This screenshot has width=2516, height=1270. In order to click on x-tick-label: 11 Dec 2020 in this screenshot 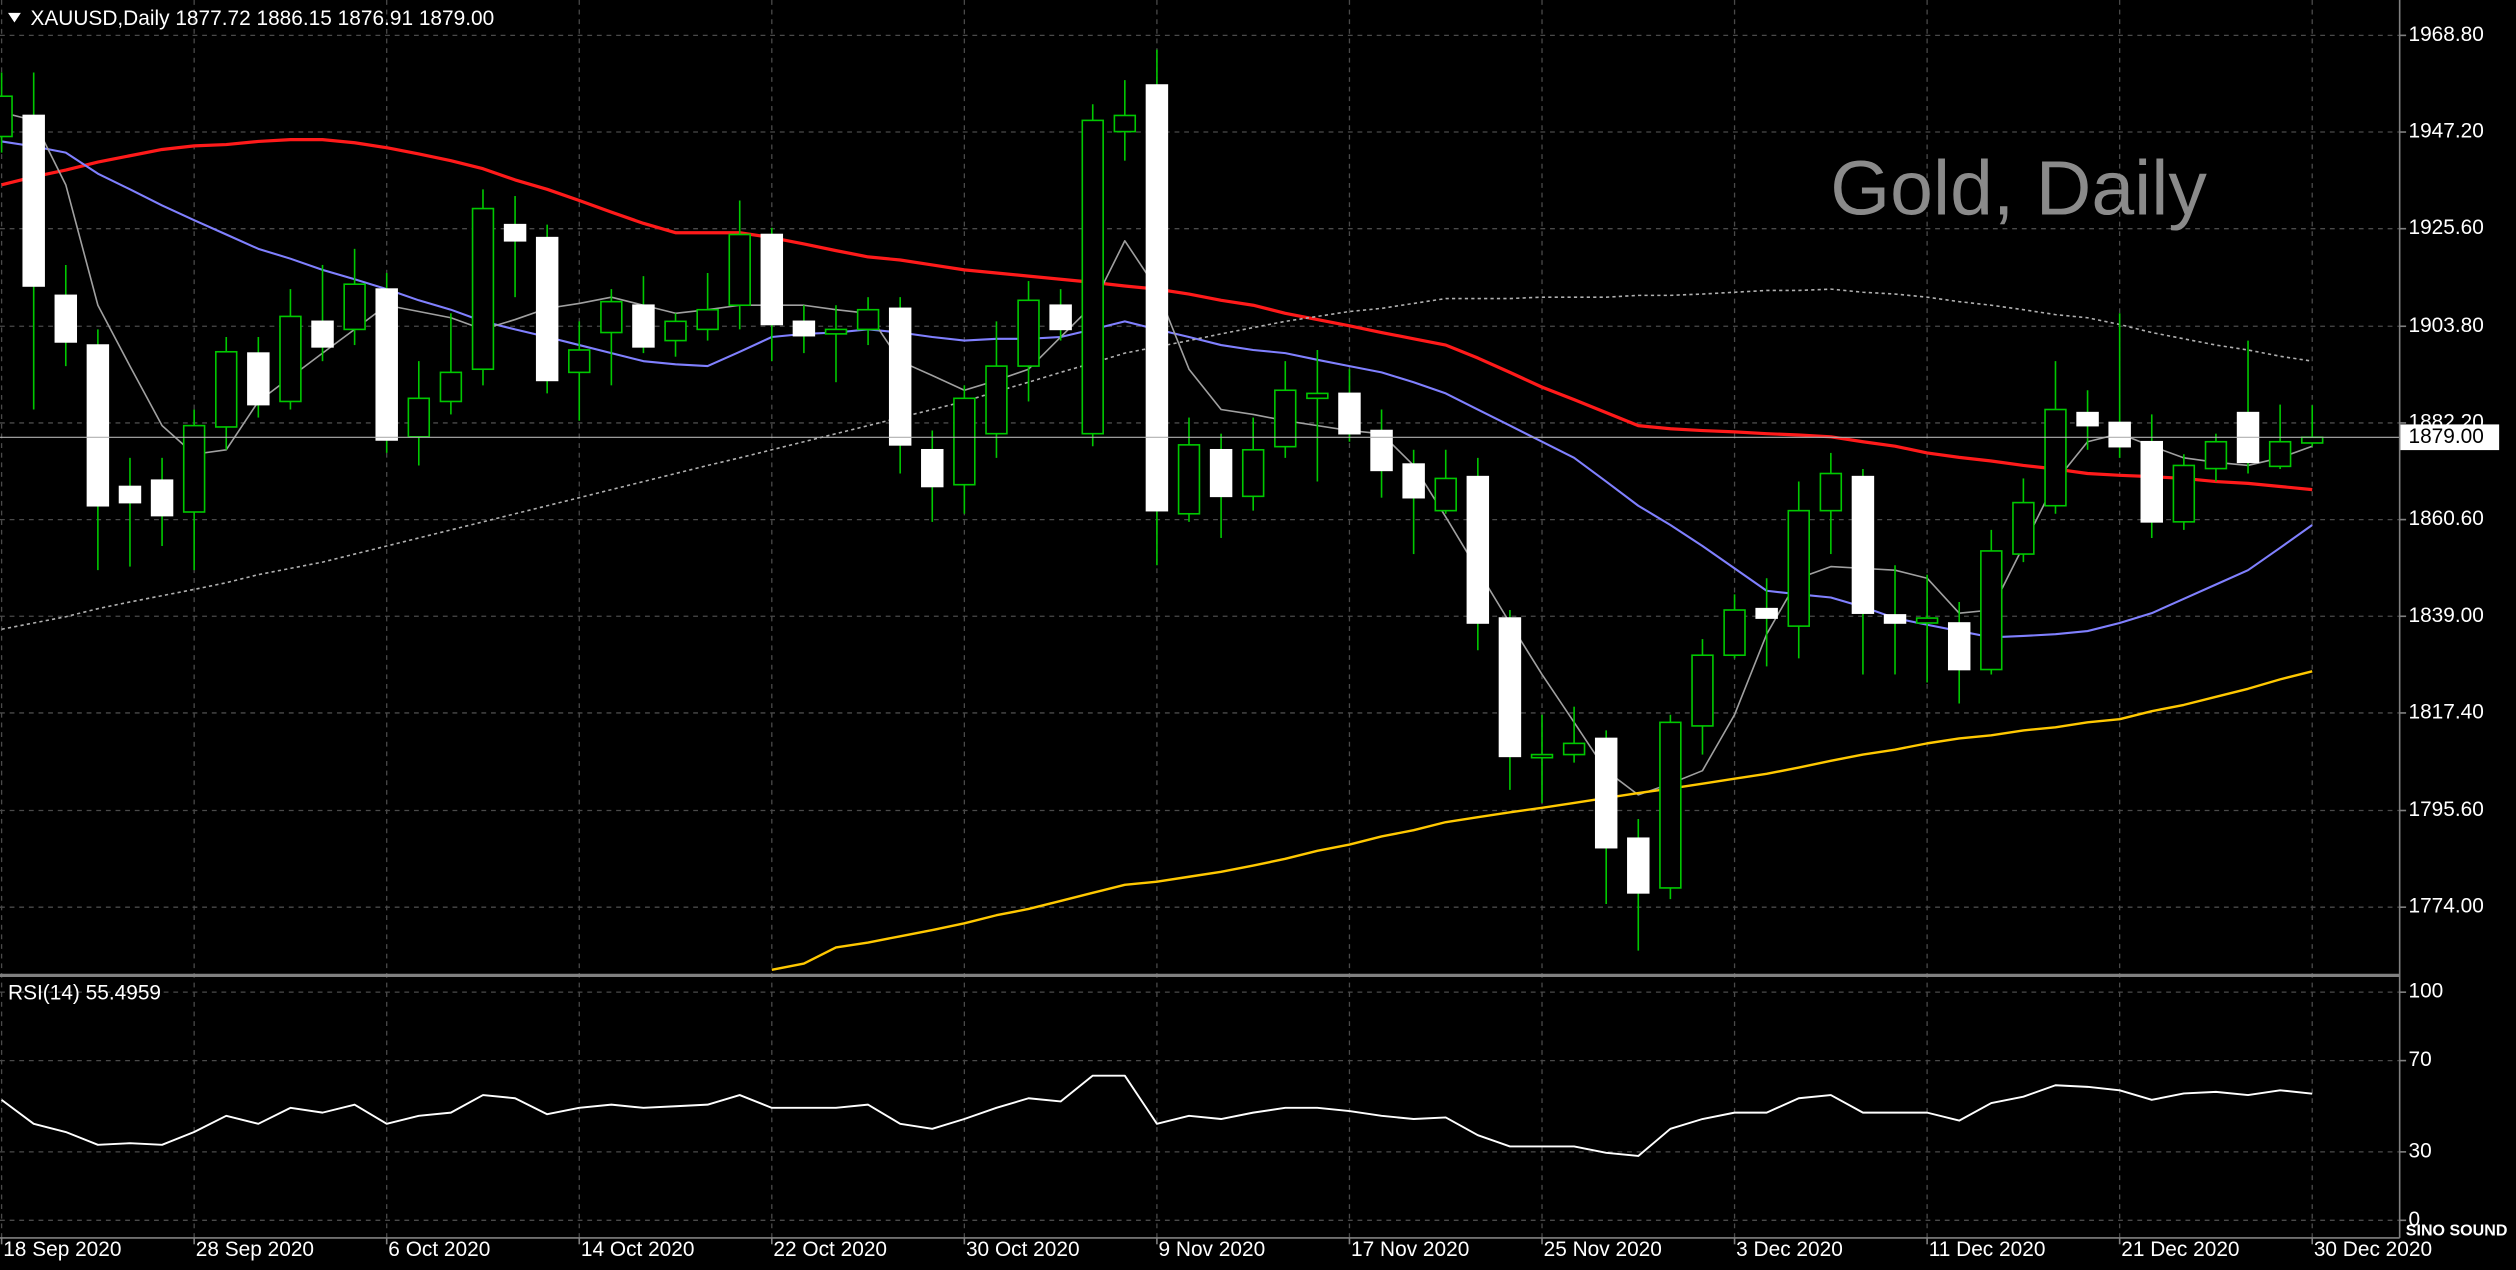, I will do `click(1987, 1249)`.